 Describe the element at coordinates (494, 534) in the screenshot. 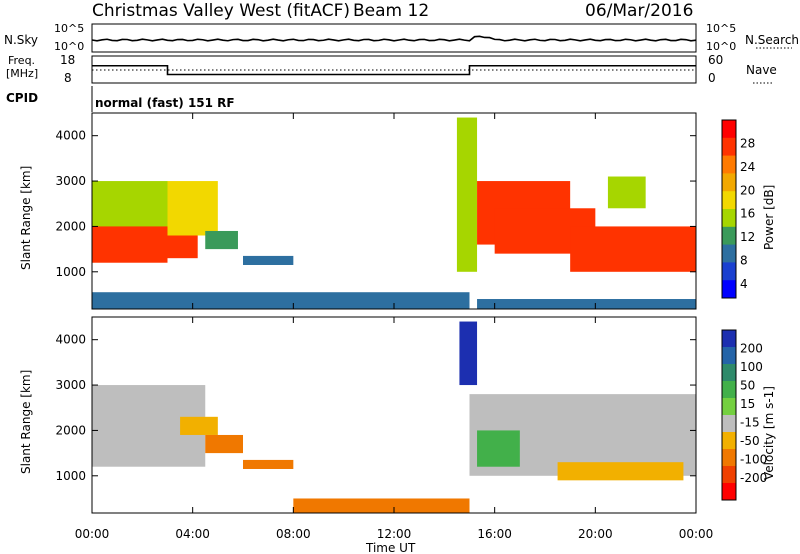

I see `x-tick-label: 16:00` at that location.